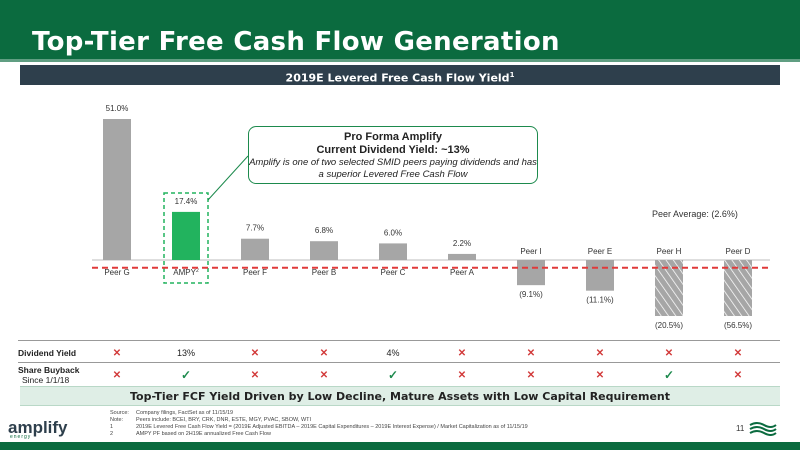 This screenshot has height=450, width=800. I want to click on table-row-dividend: Dividend Yield, so click(400, 353).